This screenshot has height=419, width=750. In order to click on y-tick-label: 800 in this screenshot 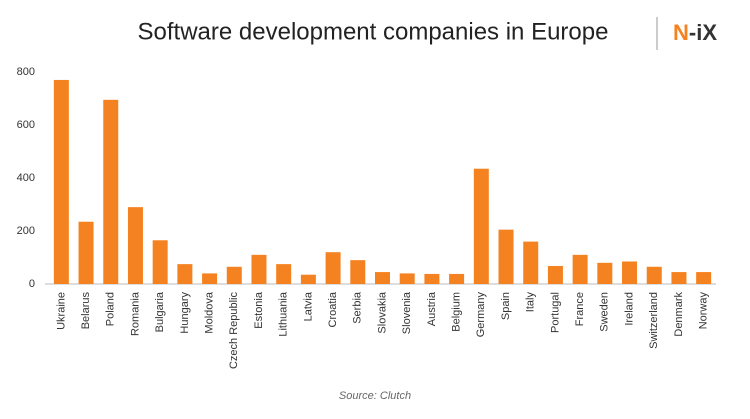, I will do `click(26, 72)`.